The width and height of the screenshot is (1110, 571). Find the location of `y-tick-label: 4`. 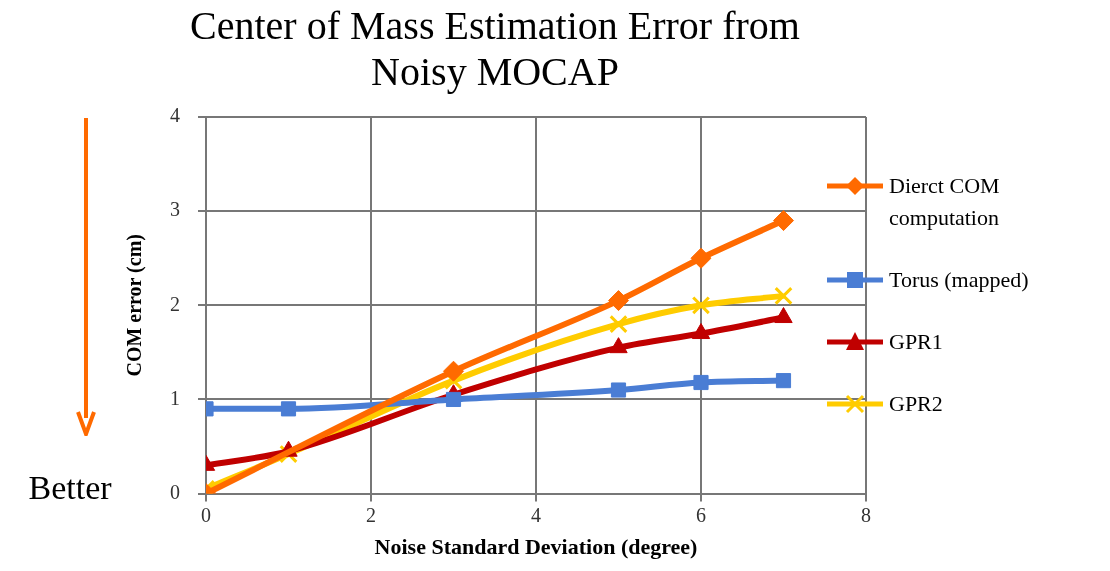

y-tick-label: 4 is located at coordinates (175, 115).